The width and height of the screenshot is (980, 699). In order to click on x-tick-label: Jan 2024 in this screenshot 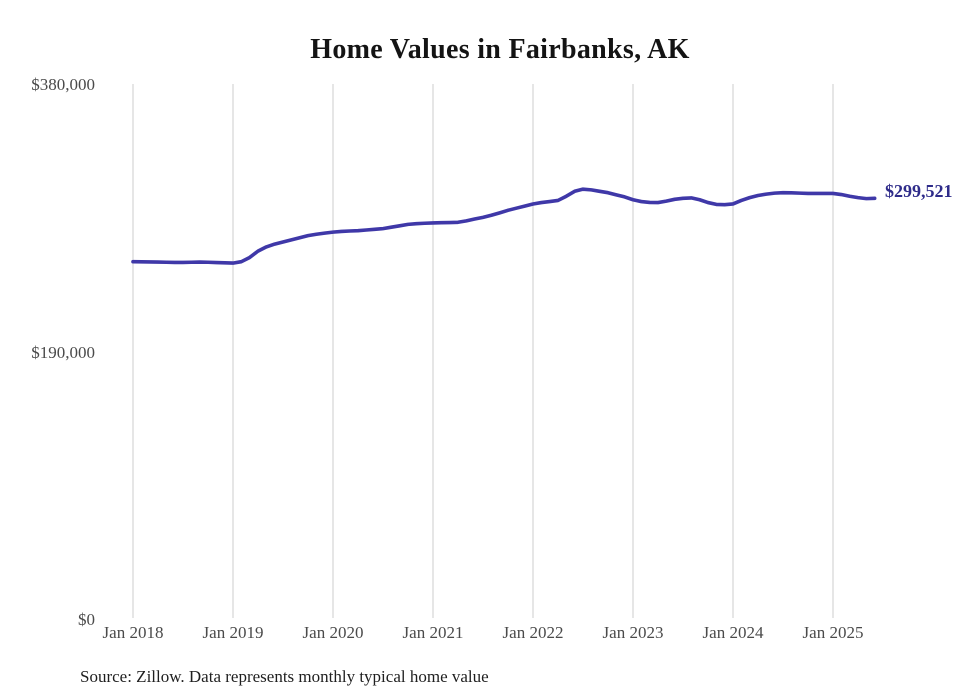, I will do `click(733, 632)`.